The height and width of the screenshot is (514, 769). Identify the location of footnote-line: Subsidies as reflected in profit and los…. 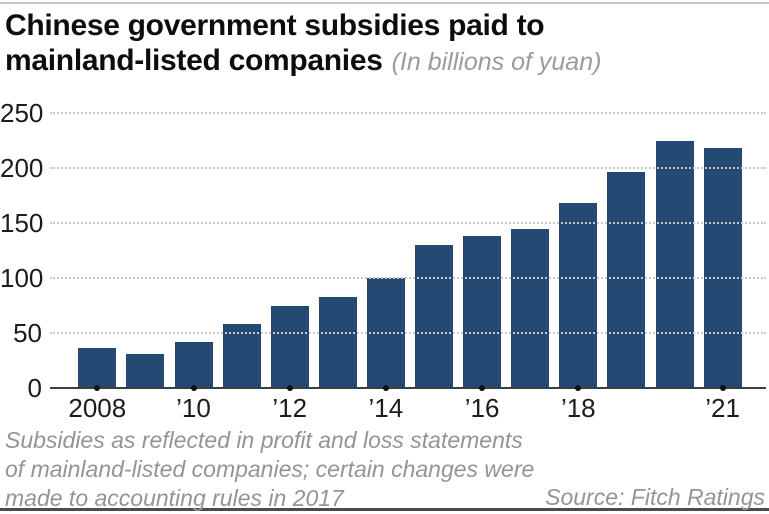
(264, 440).